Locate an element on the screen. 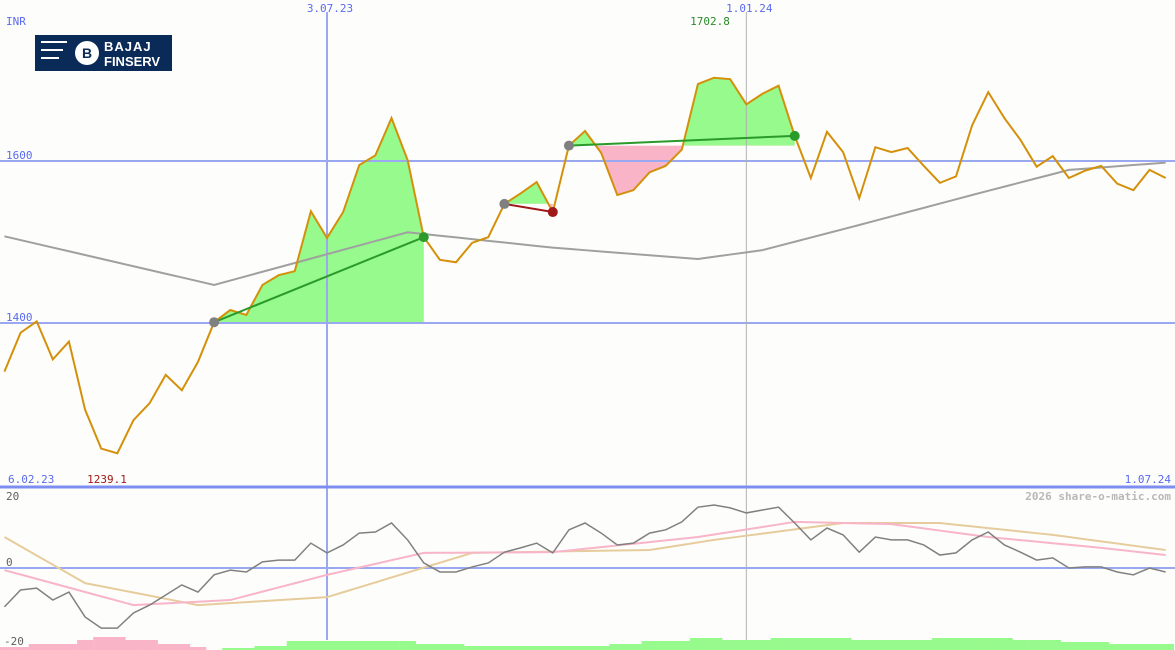 This screenshot has width=1175, height=650. oscillator-tick-label: 0 is located at coordinates (9, 562).